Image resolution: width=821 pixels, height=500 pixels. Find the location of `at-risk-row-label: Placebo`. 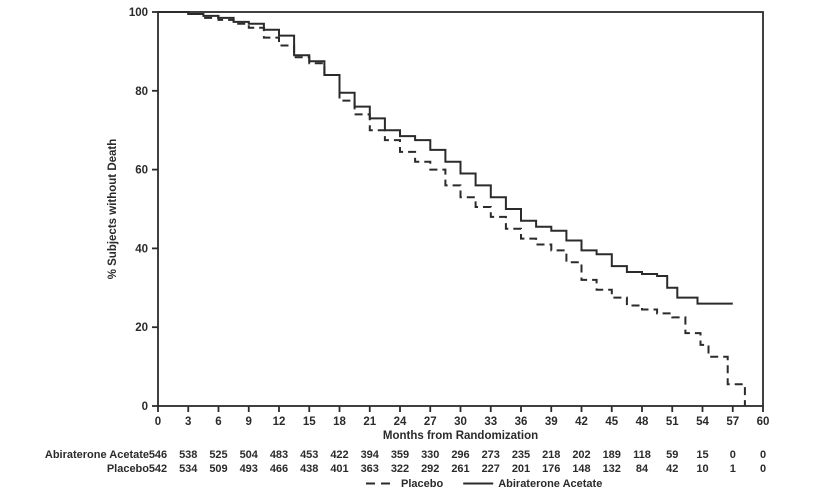

at-risk-row-label: Placebo is located at coordinates (128, 469).